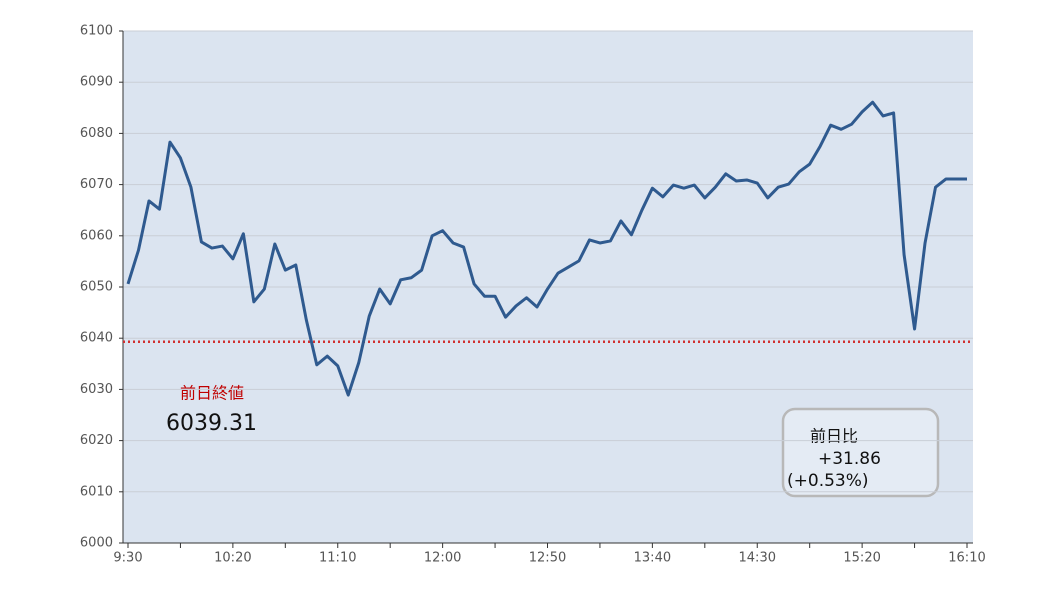 This screenshot has height=602, width=1038. Describe the element at coordinates (96, 287) in the screenshot. I see `y-tick-label: 6050` at that location.